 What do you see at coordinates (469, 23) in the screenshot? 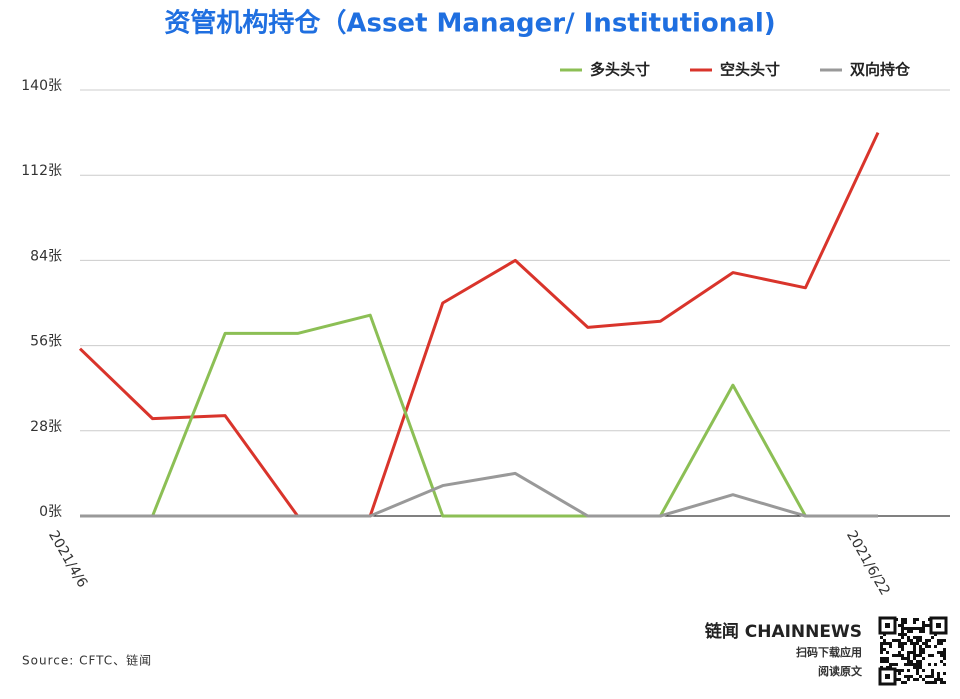
I see `chart-title: 资管机构持仓（Asset Manager/ Institutional)` at bounding box center [469, 23].